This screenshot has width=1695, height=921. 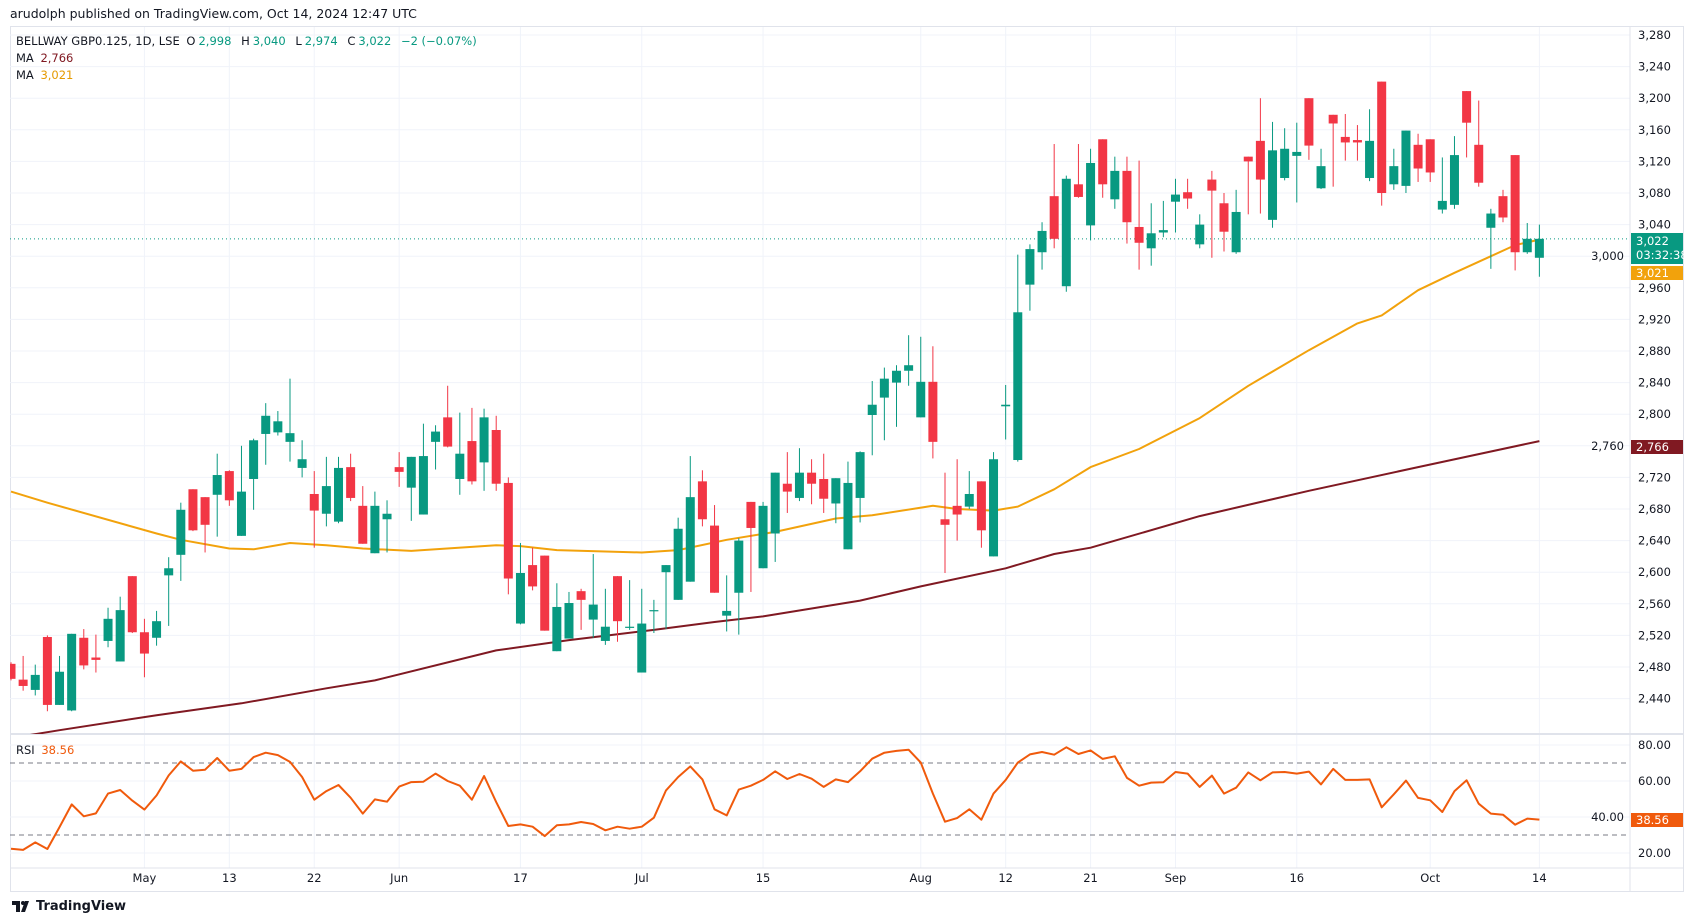 I want to click on time-tick-label: Sep, so click(x=1176, y=878).